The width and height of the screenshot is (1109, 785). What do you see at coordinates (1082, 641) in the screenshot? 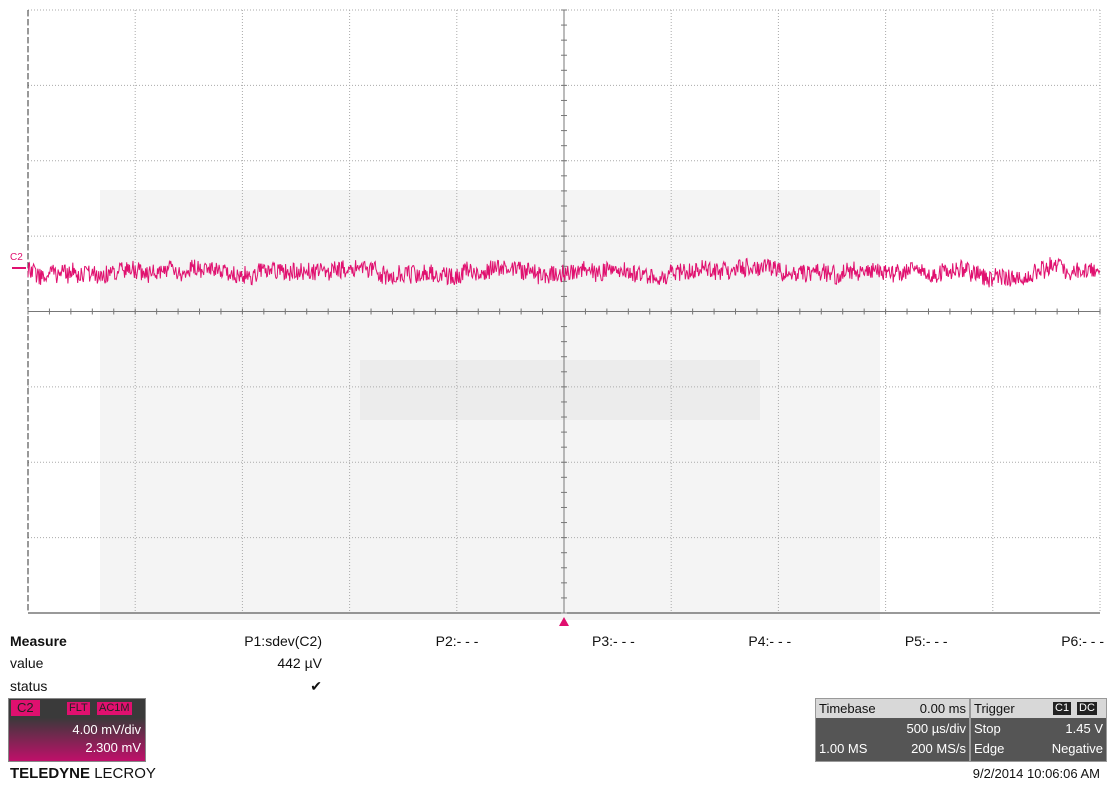
I see `param-label: P6:- - -` at bounding box center [1082, 641].